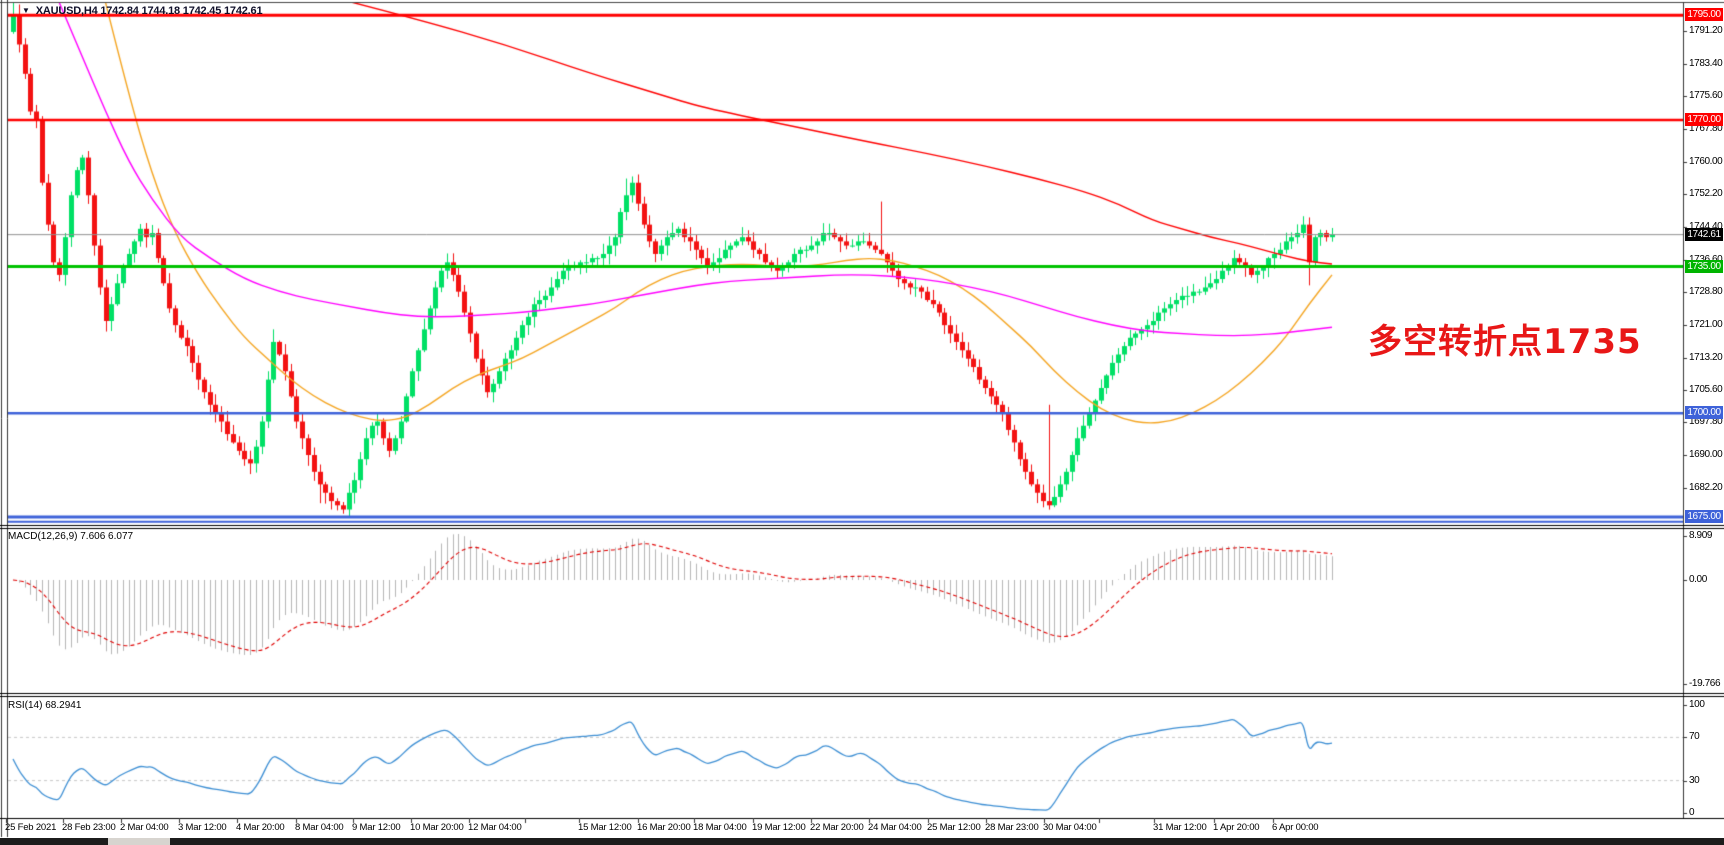 This screenshot has width=1724, height=845. Describe the element at coordinates (1505, 342) in the screenshot. I see `annotation-text: 多空转折点1735` at that location.